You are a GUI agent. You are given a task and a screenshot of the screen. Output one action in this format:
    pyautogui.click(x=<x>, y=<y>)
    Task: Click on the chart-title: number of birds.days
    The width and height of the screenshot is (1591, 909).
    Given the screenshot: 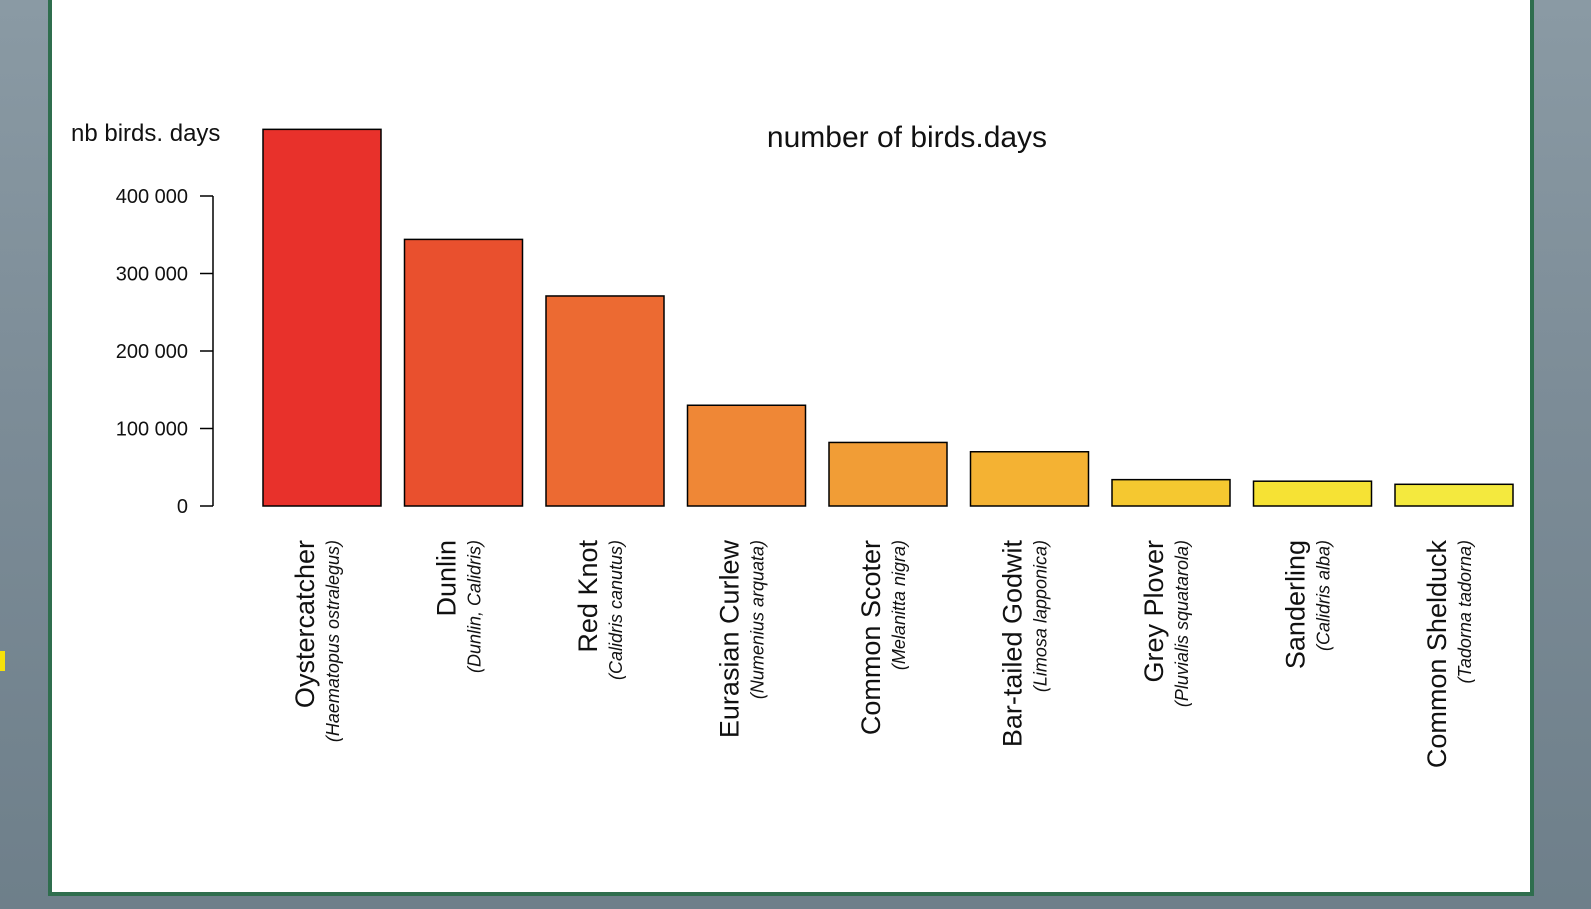 What is the action you would take?
    pyautogui.click(x=907, y=137)
    